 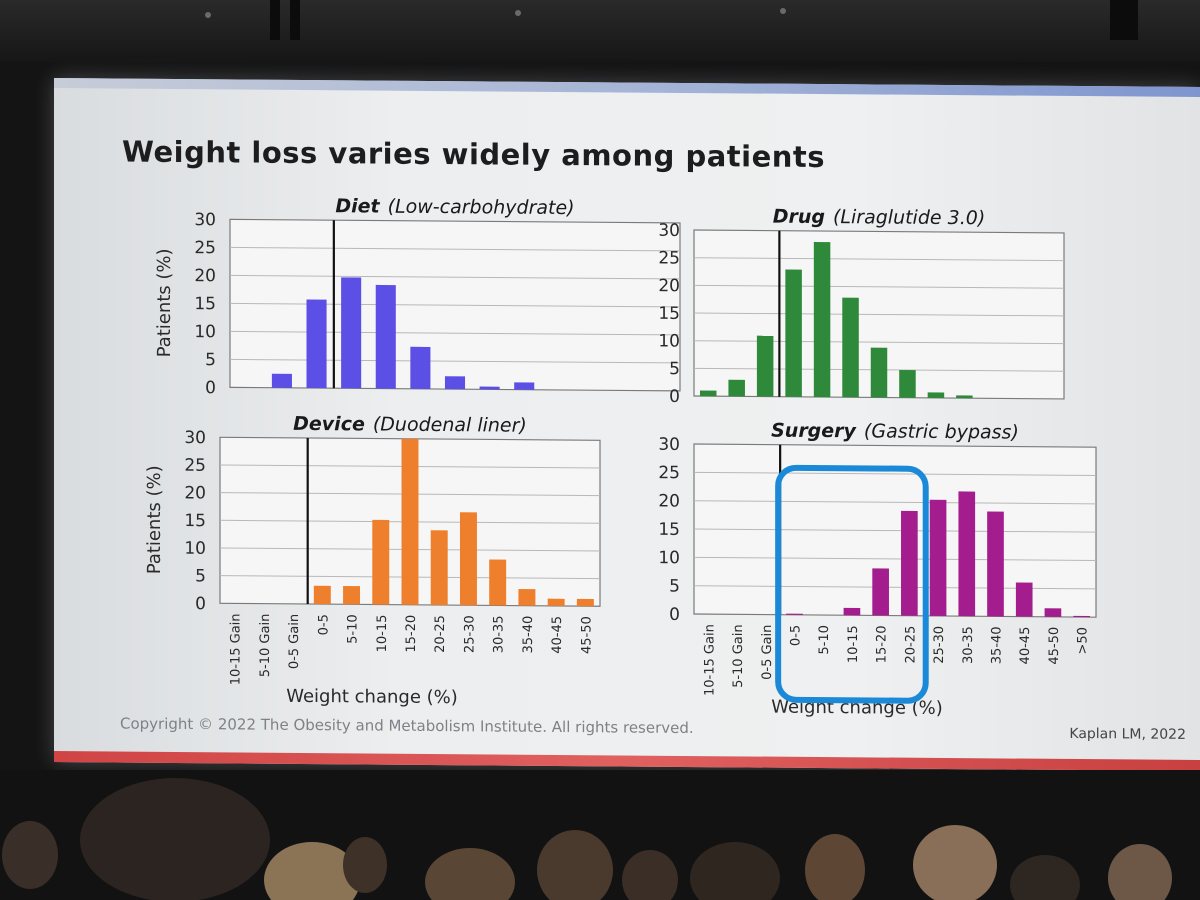 What do you see at coordinates (627, 88) in the screenshot?
I see `slide-top-band` at bounding box center [627, 88].